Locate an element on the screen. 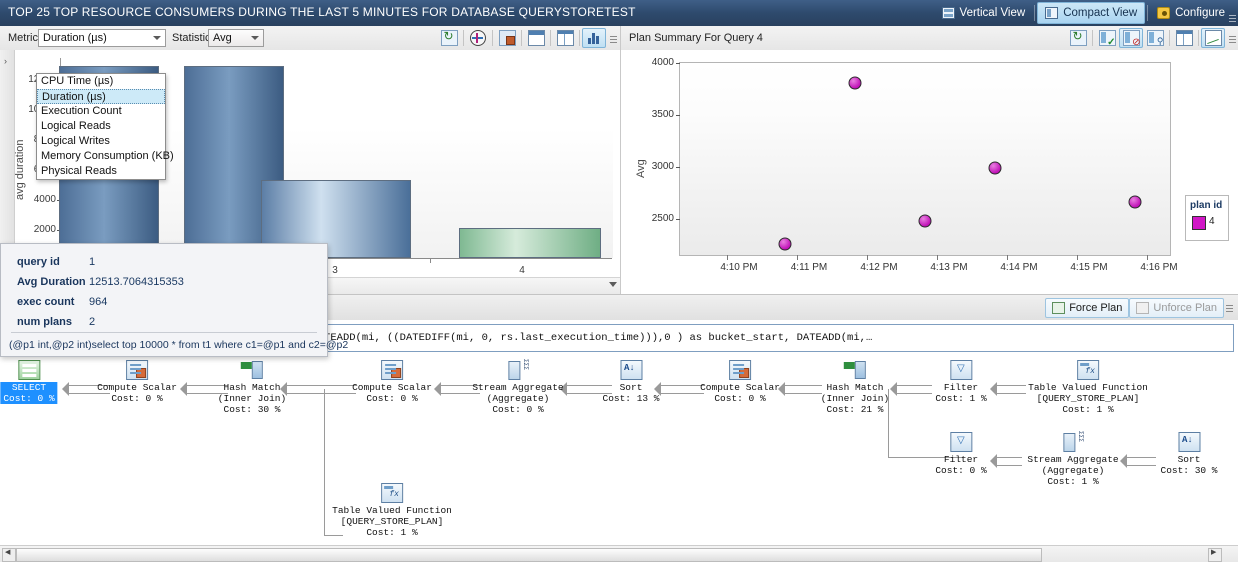 This screenshot has width=1238, height=562. metric-combo: Duration (µs) is located at coordinates (102, 38).